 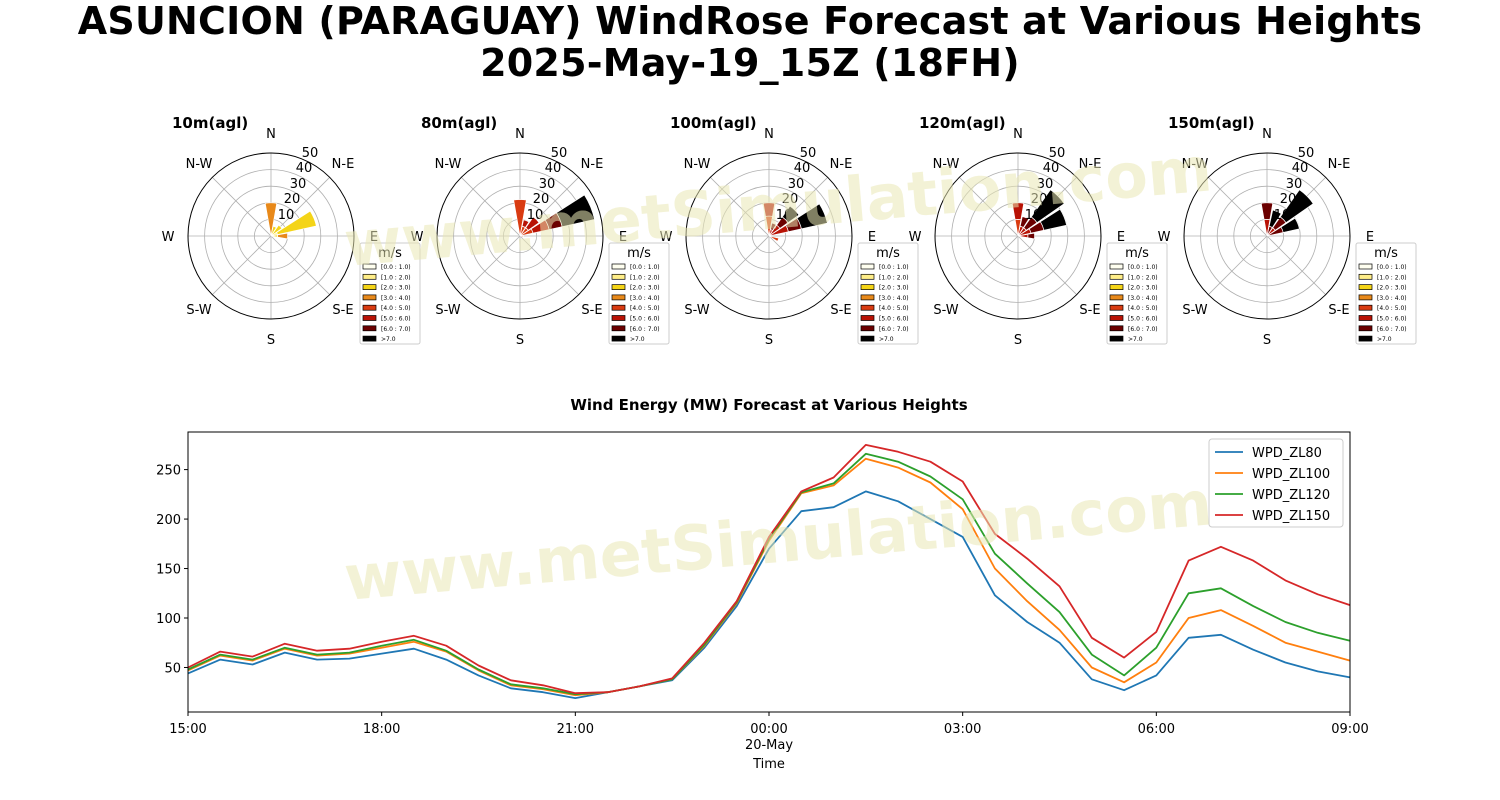 I want to click on direction-label: S-E, so click(x=840, y=310).